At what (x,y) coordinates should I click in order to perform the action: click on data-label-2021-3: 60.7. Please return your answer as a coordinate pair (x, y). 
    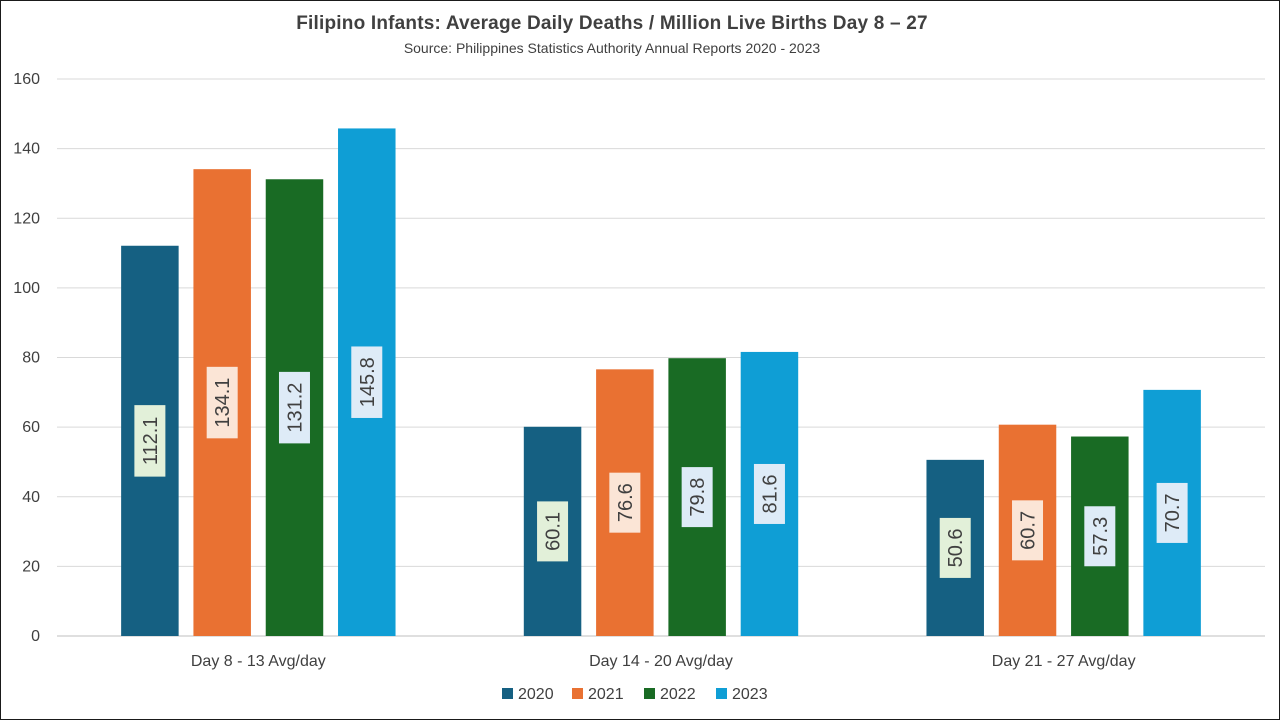
    Looking at the image, I should click on (1028, 530).